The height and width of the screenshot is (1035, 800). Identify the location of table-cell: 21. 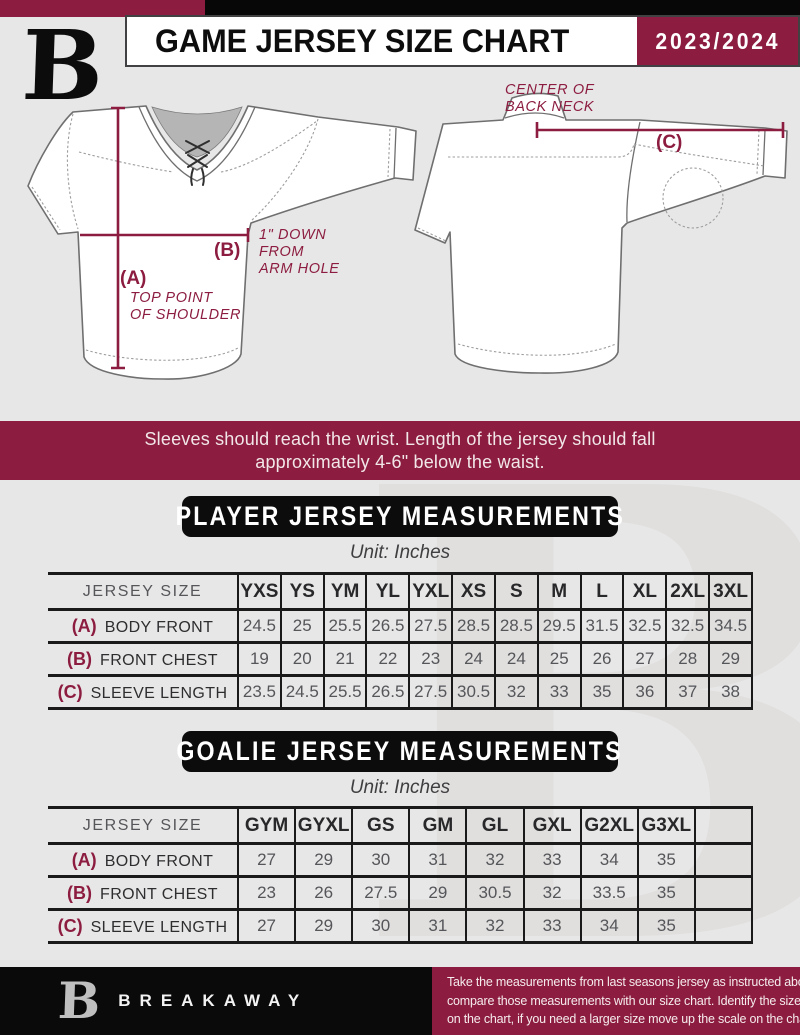
(344, 659).